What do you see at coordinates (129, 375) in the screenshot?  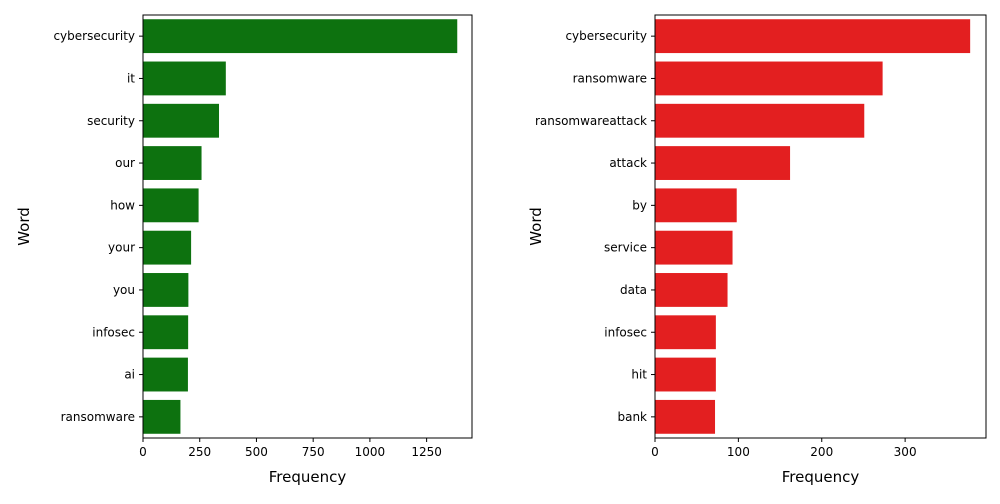 I see `y-tick-label: ai` at bounding box center [129, 375].